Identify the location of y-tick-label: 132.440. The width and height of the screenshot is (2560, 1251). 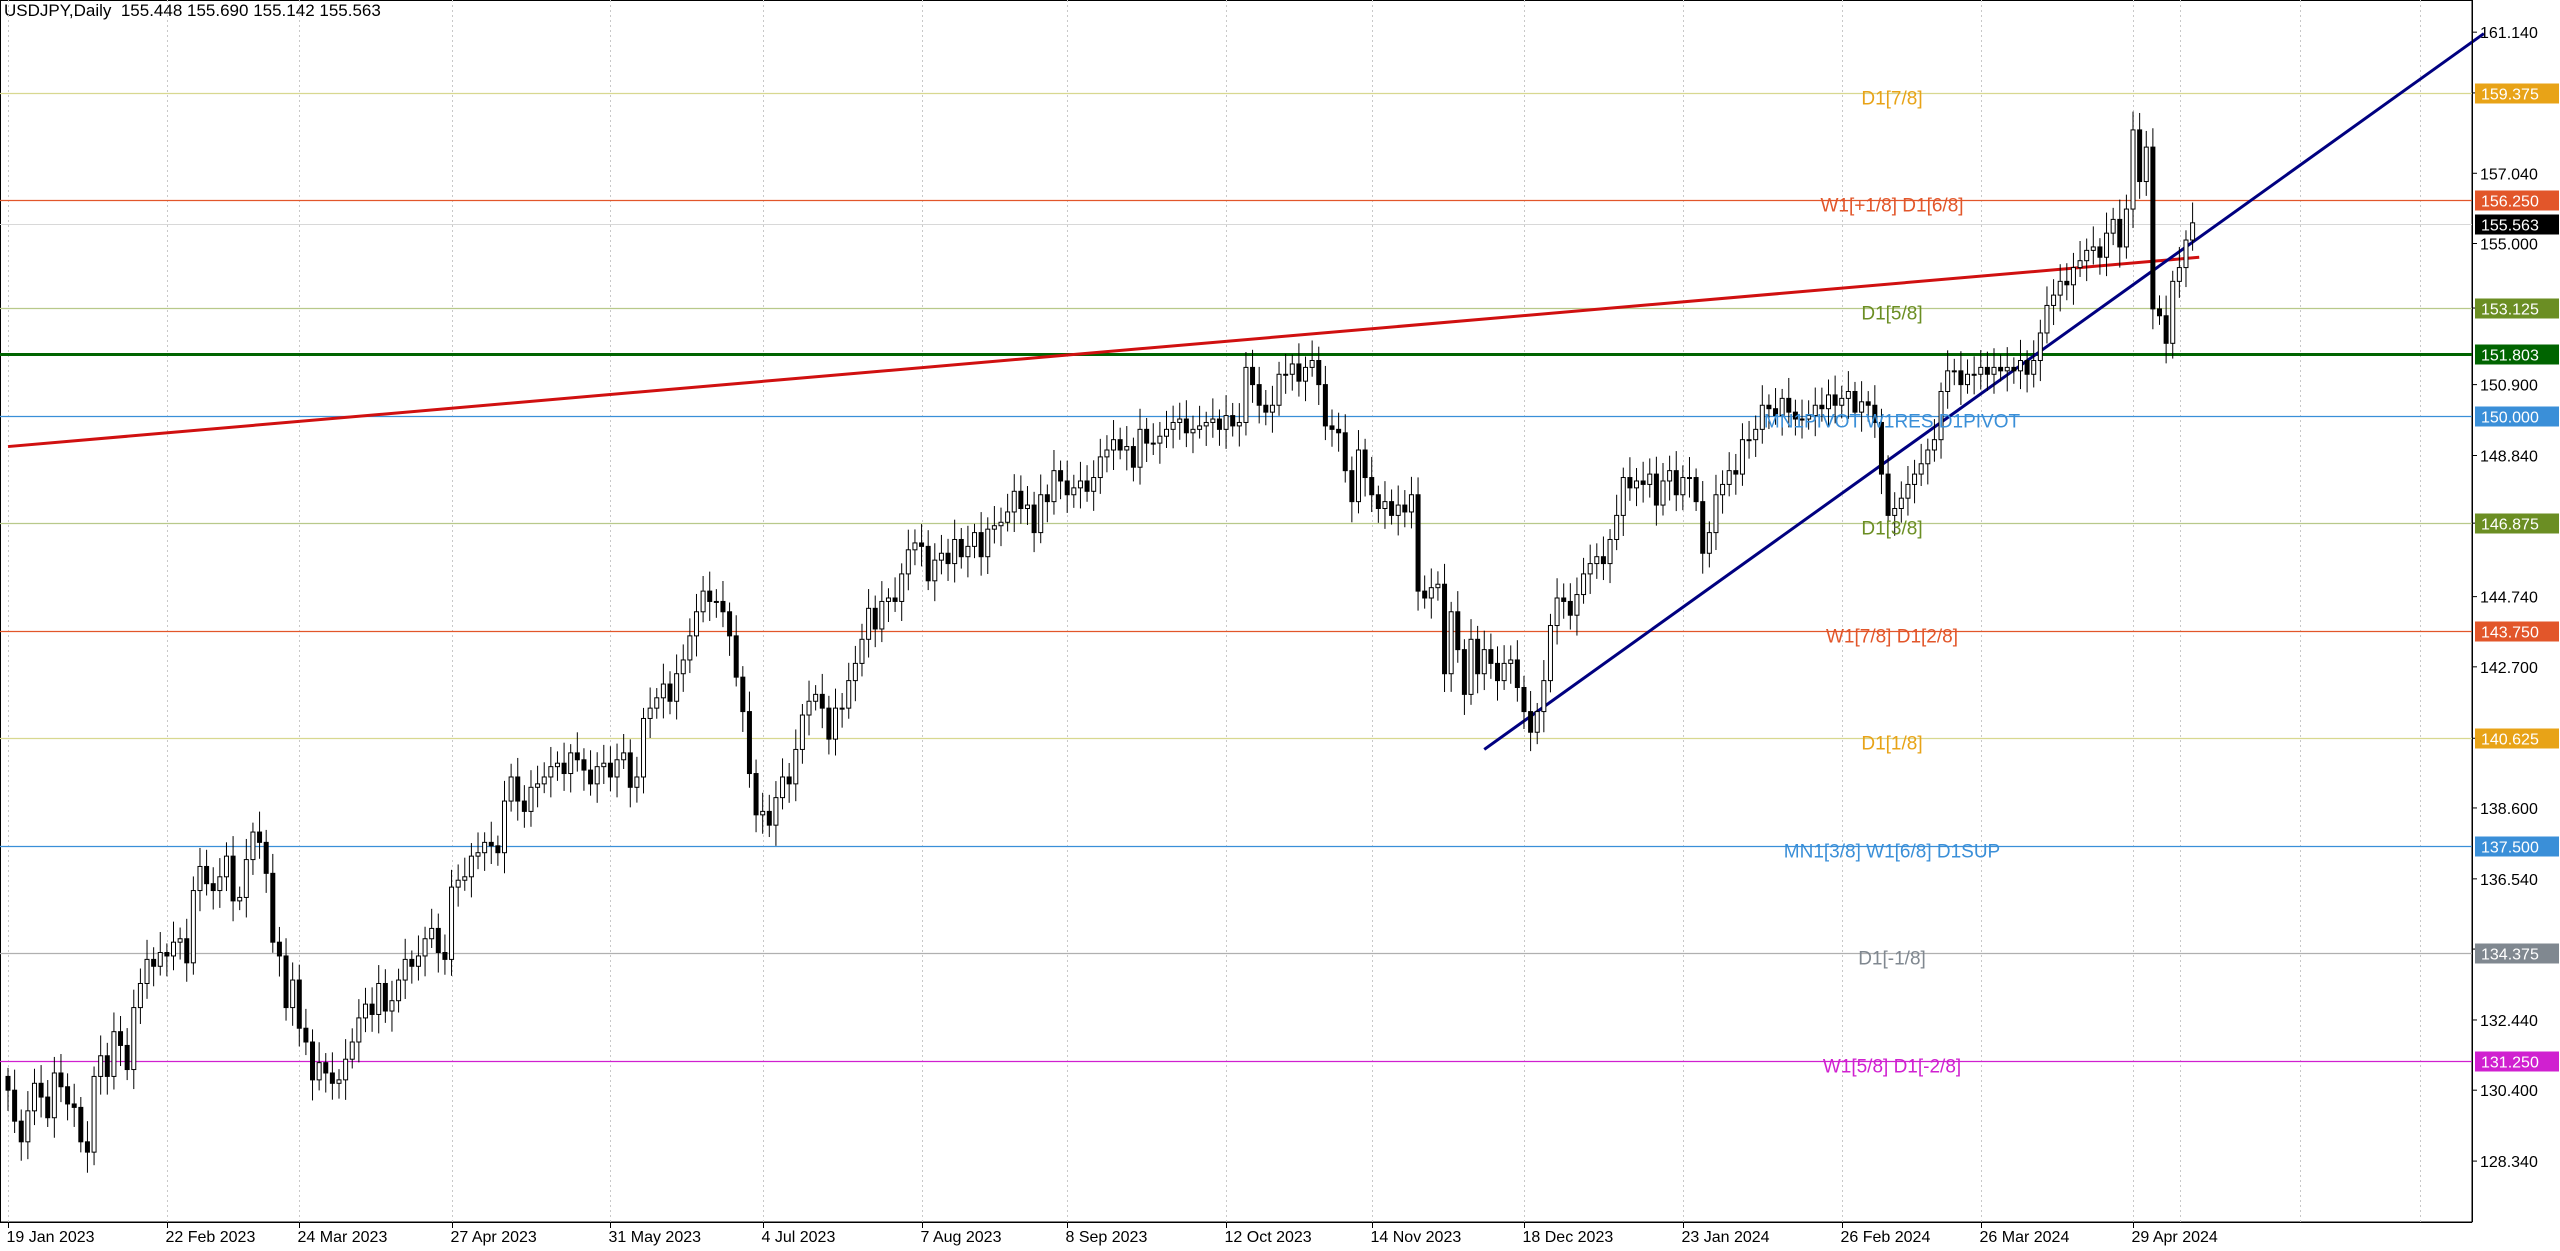
(2509, 1021).